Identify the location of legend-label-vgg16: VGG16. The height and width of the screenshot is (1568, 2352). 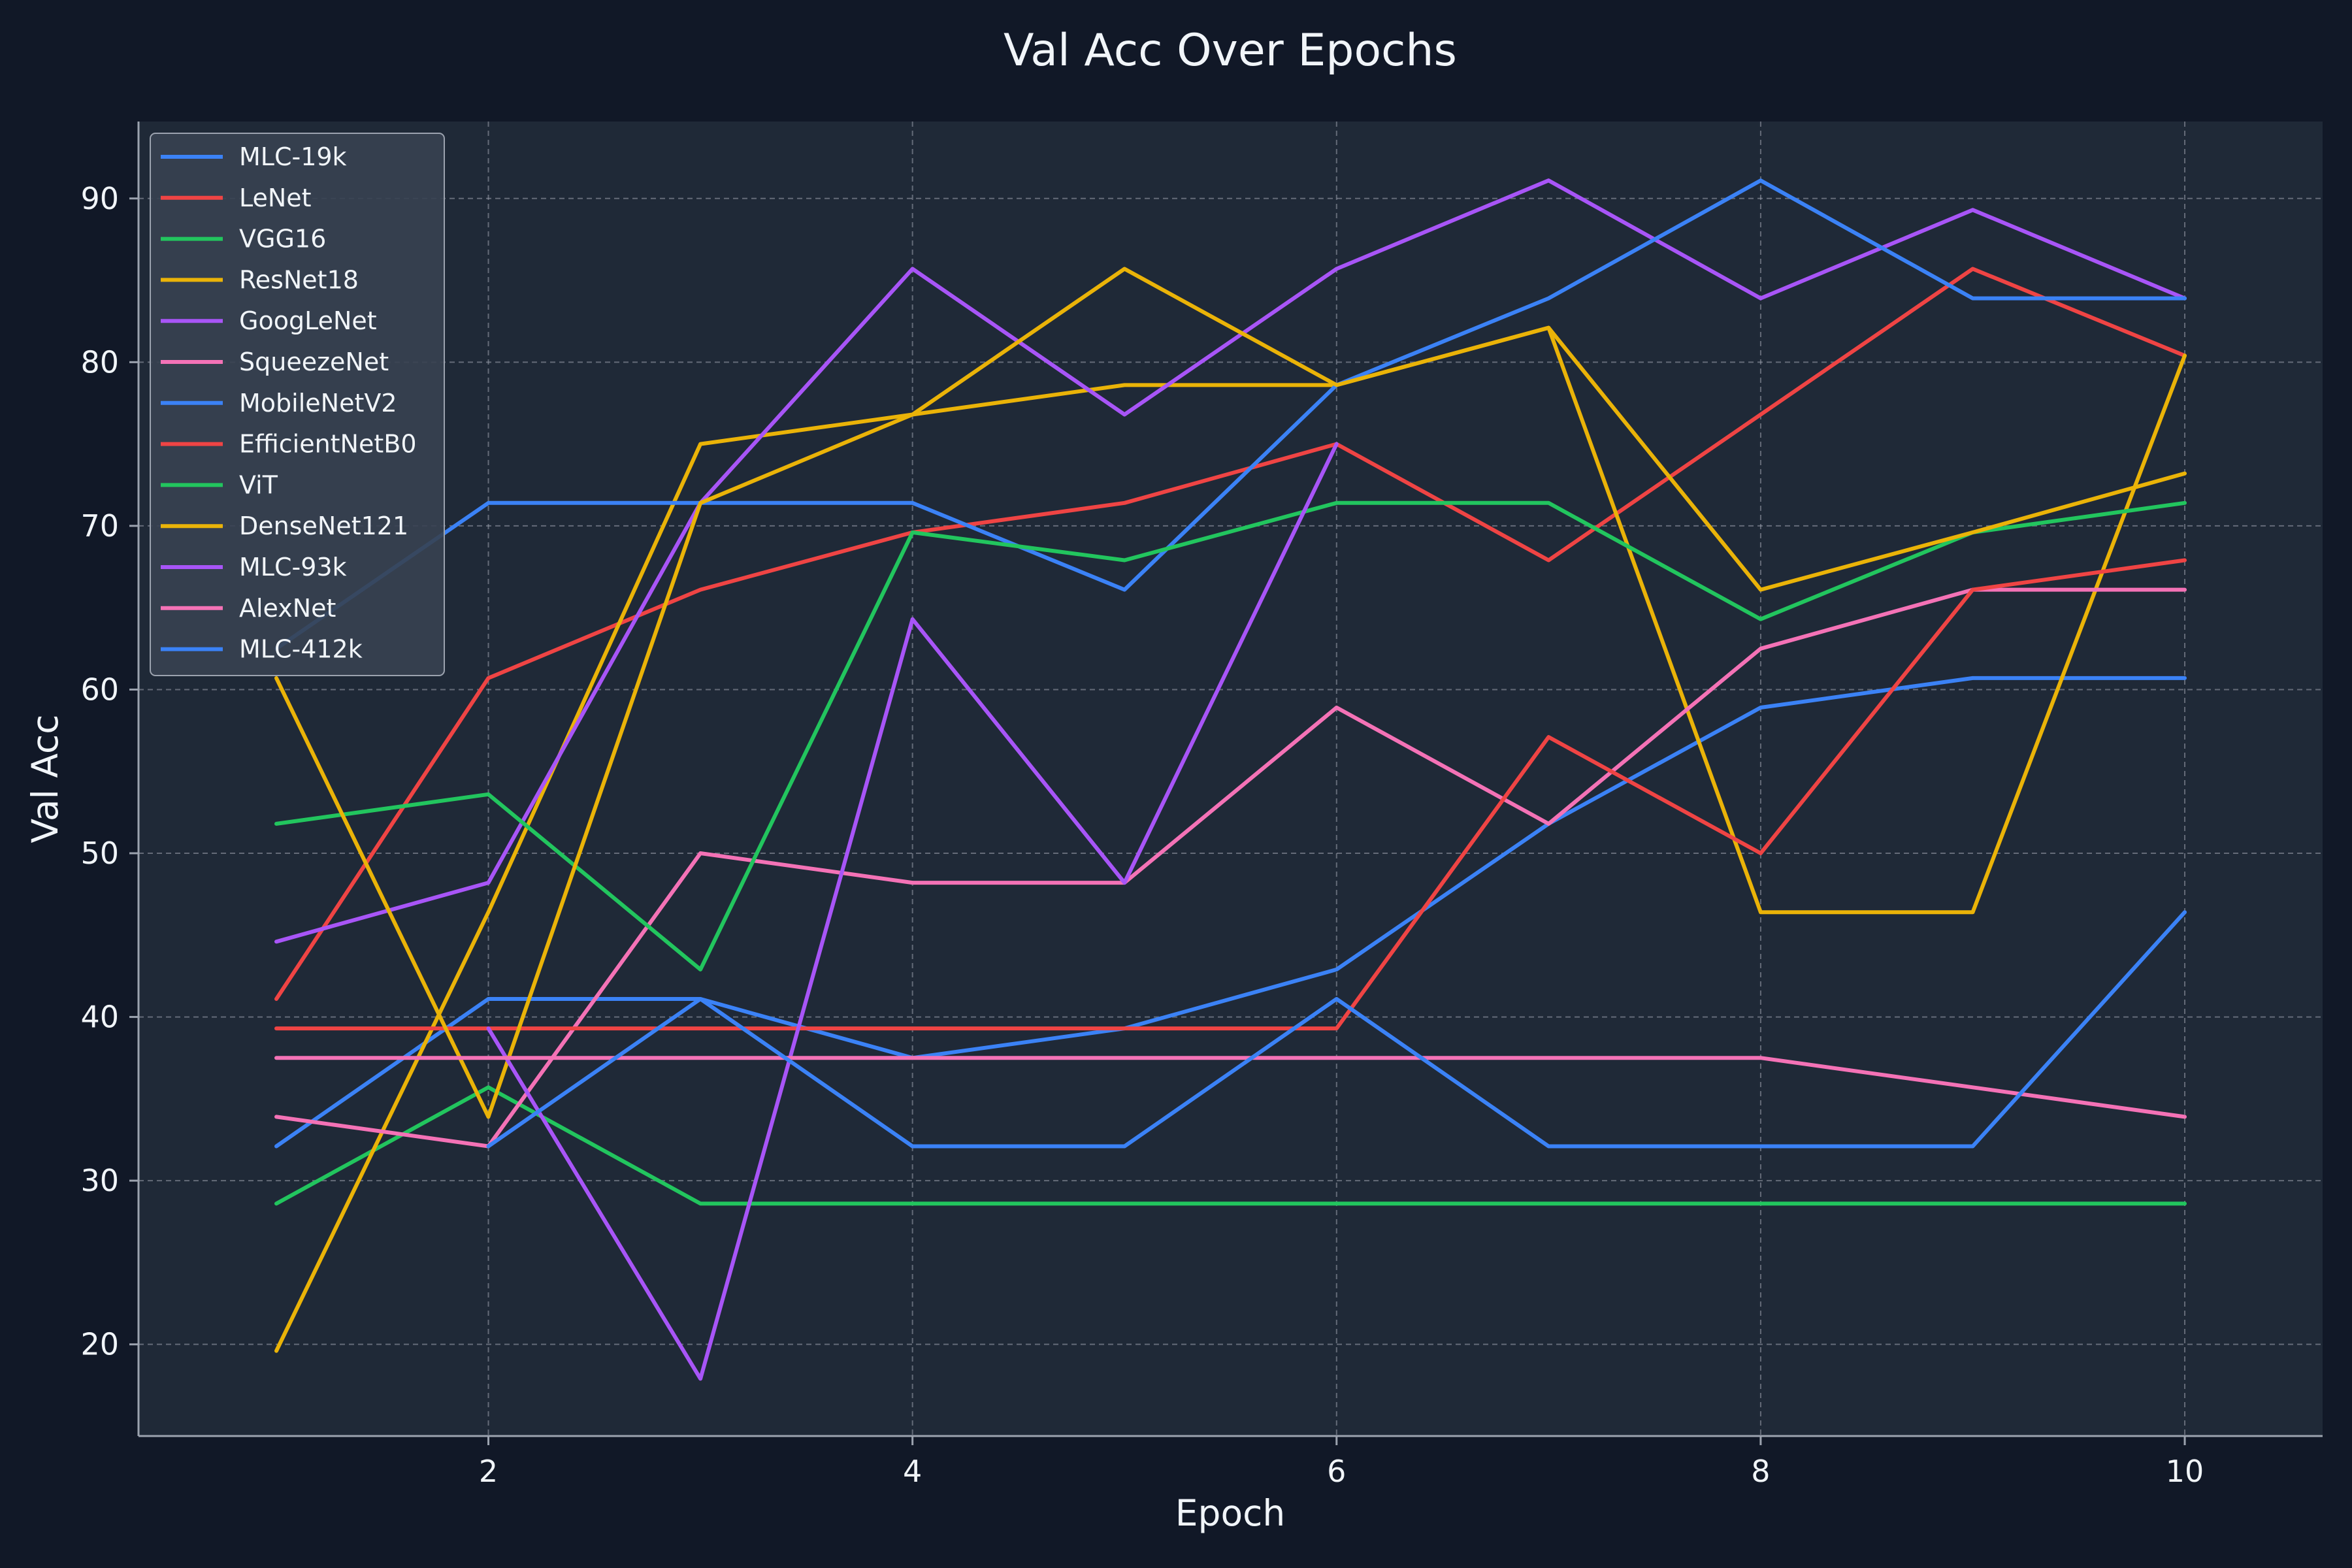
(282, 239).